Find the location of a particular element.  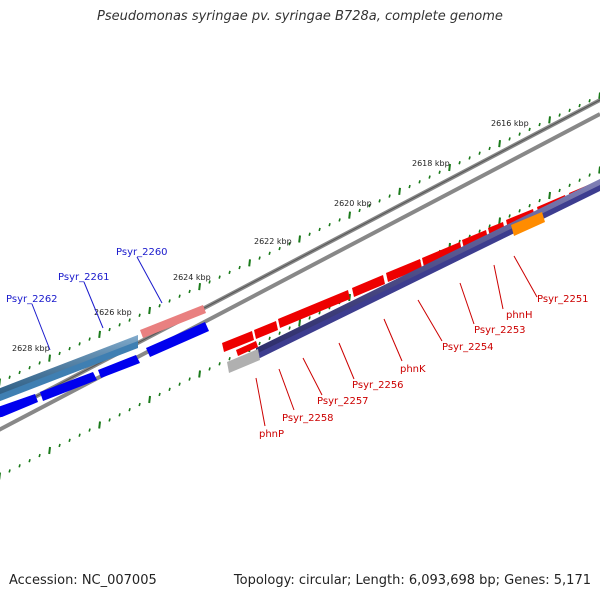

gene-label-psyr-2261: Psyr_2261 is located at coordinates (84, 277).